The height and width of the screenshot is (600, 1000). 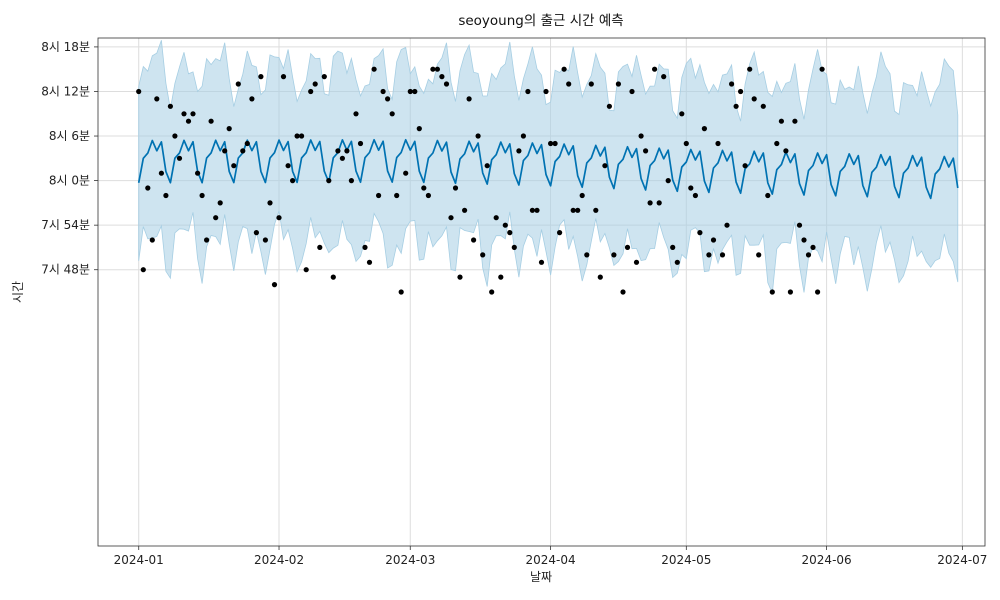 I want to click on y-axis-title: 시간, so click(x=18, y=292).